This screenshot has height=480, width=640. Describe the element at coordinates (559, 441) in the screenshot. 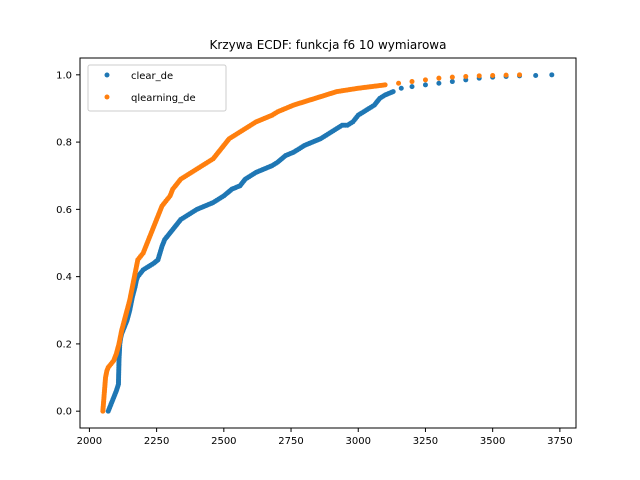

I see `x-tick-label: 3750` at that location.